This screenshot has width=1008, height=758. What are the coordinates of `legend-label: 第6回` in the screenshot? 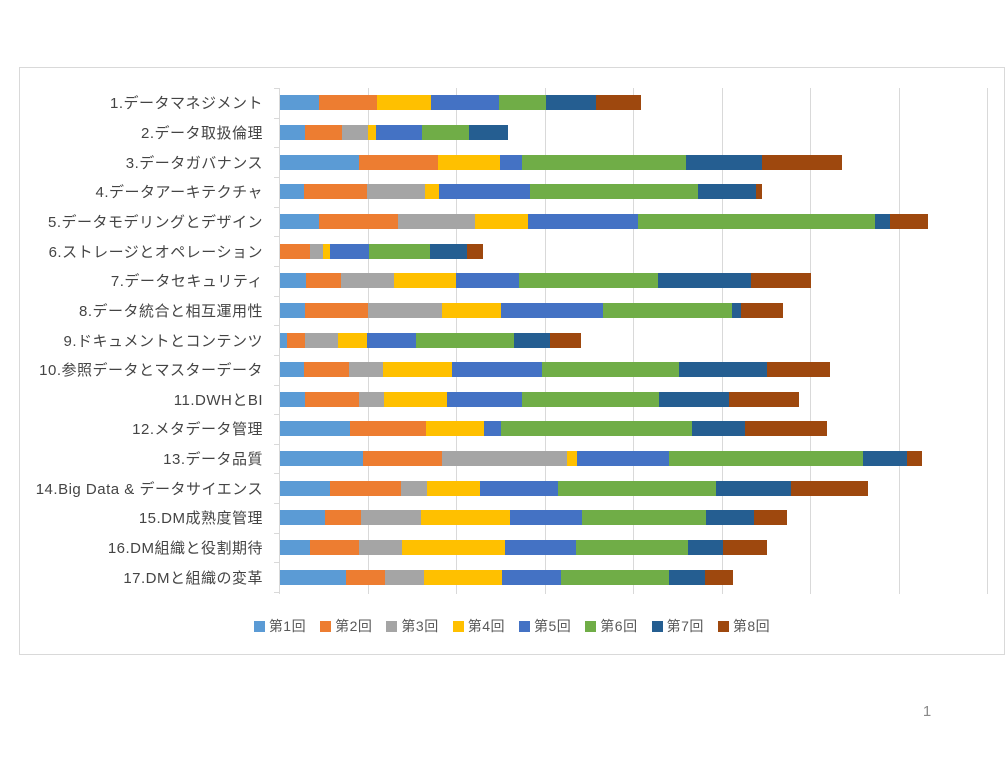 It's located at (619, 626).